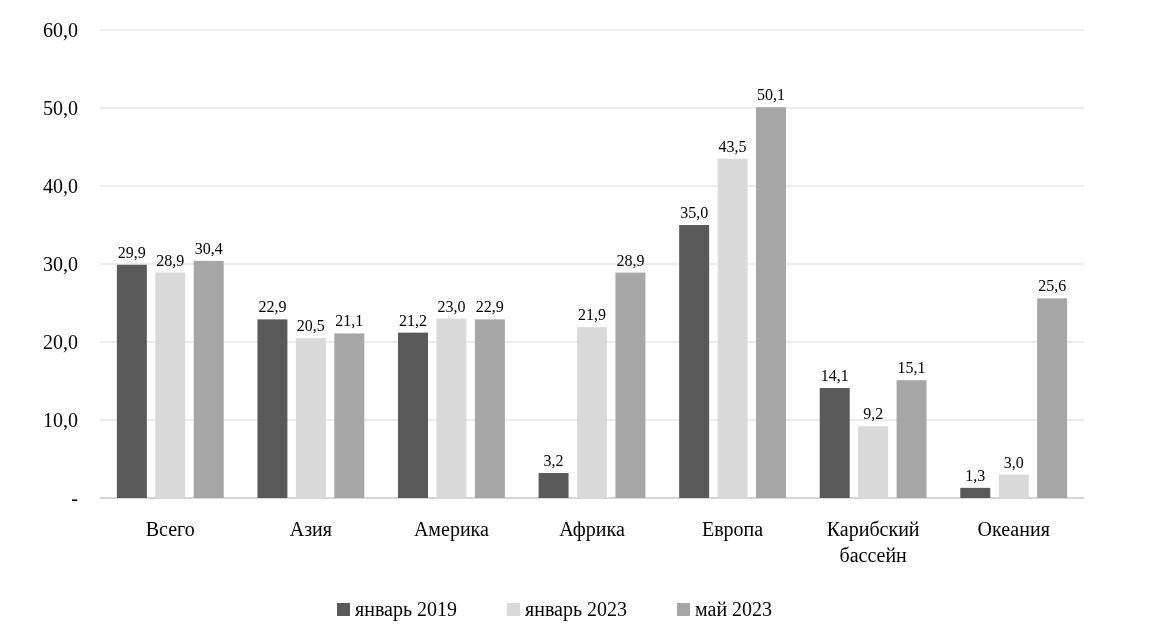 Image resolution: width=1176 pixels, height=638 pixels. What do you see at coordinates (310, 326) in the screenshot?
I see `data-label: 20,5` at bounding box center [310, 326].